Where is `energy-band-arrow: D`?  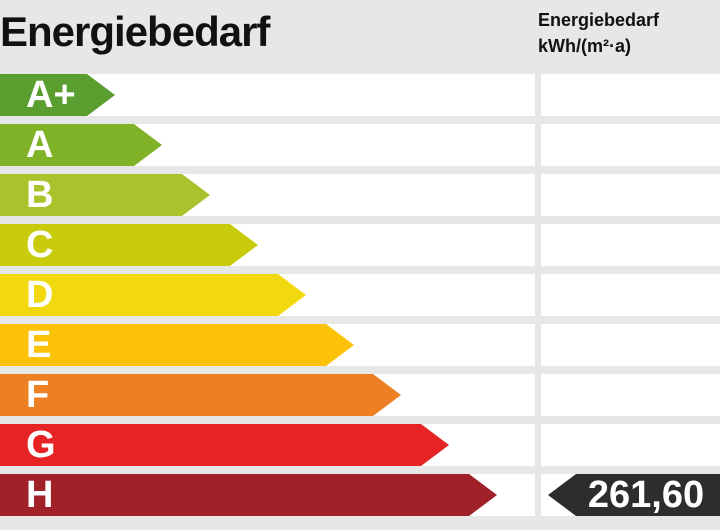
energy-band-arrow: D is located at coordinates (153, 295).